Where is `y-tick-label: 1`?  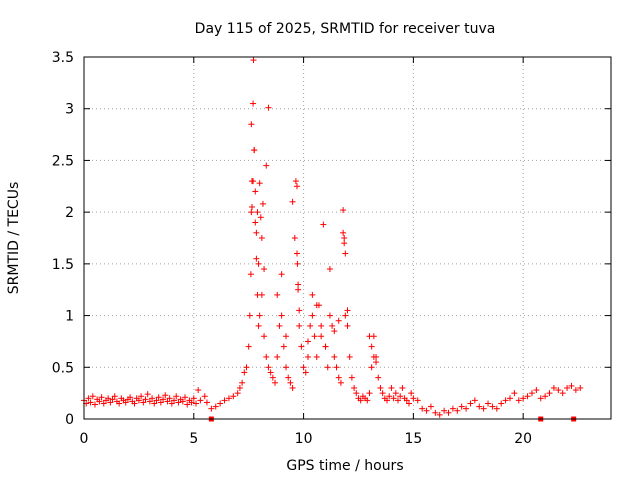 y-tick-label: 1 is located at coordinates (69, 317).